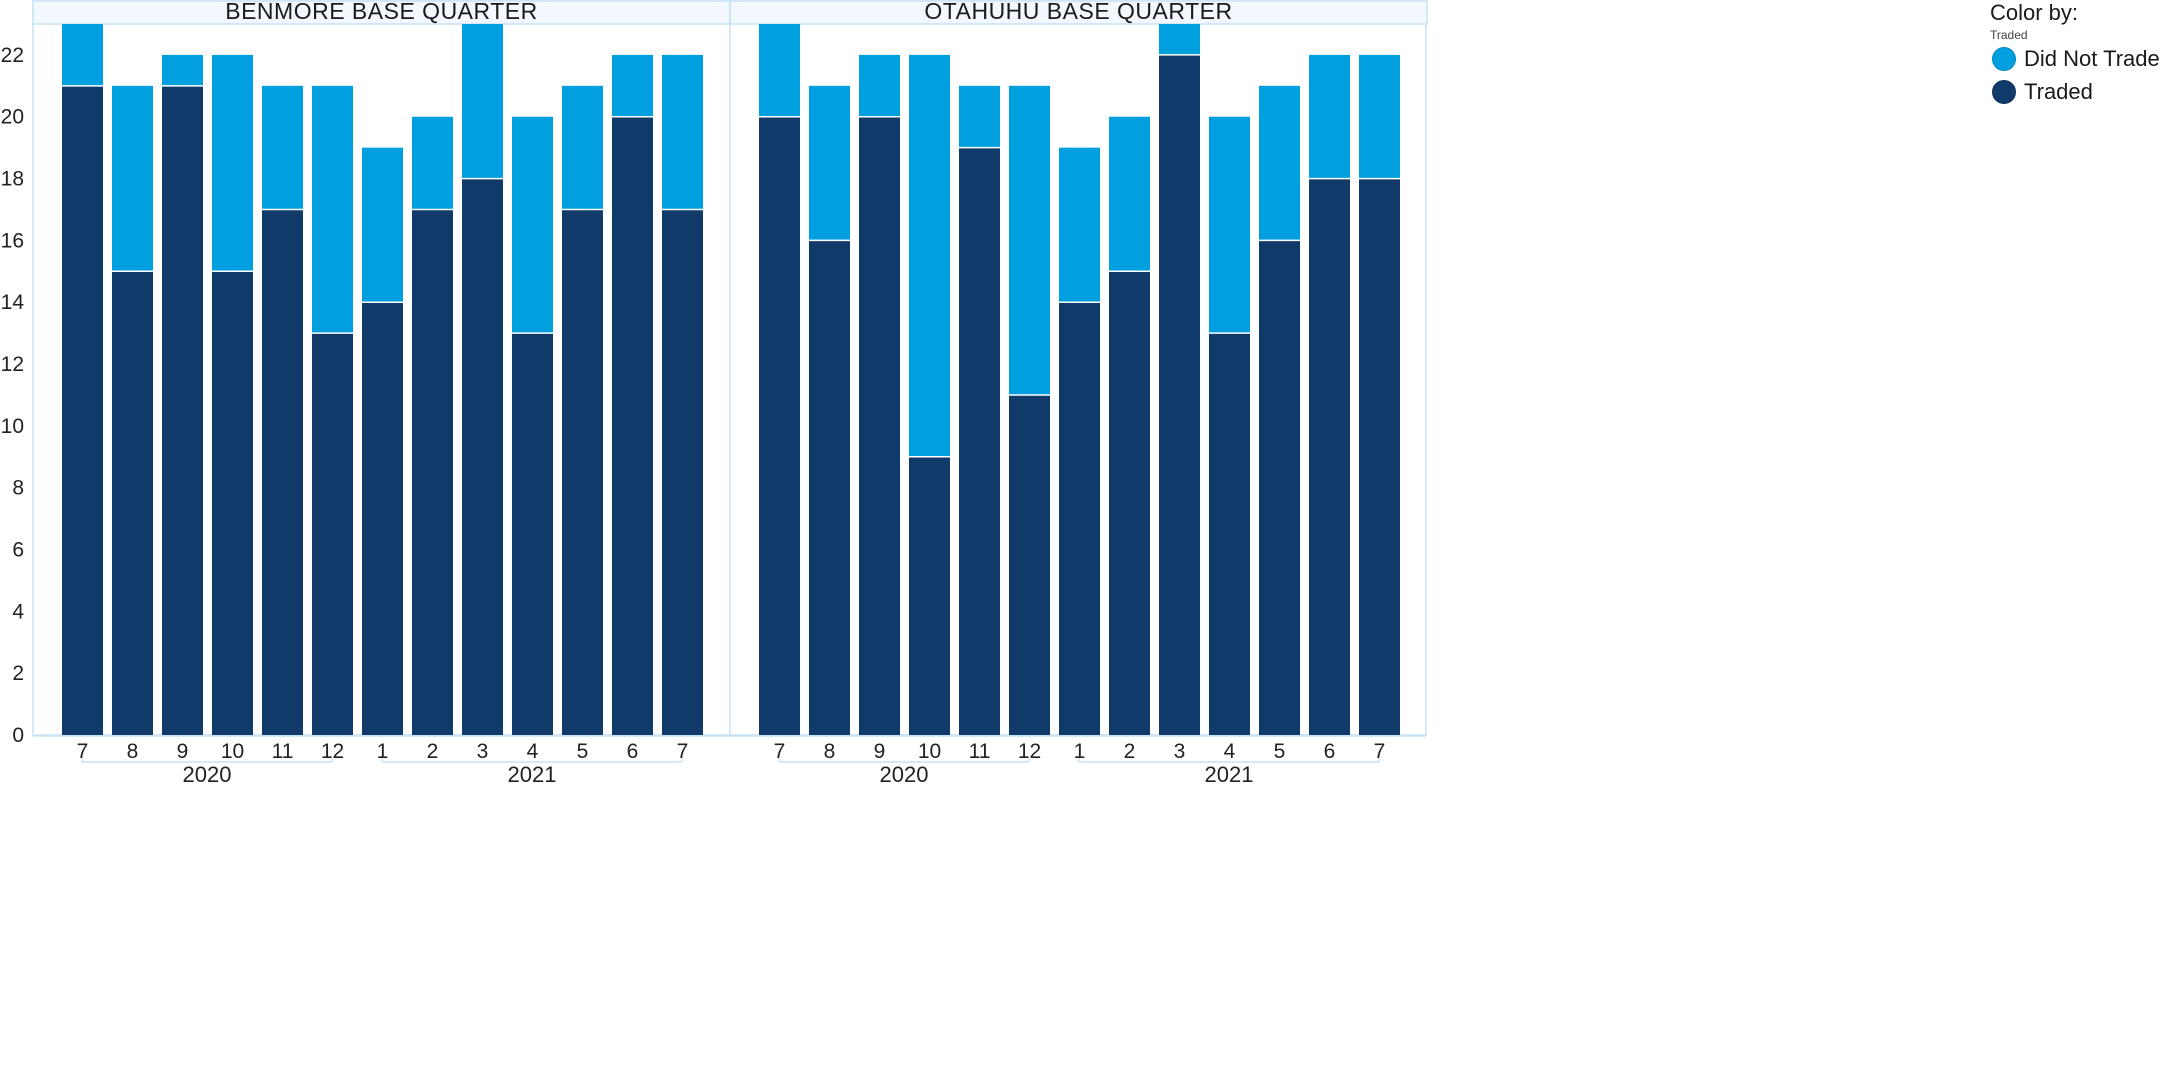 The width and height of the screenshot is (2169, 1083). I want to click on y-tick-label: 20, so click(12, 117).